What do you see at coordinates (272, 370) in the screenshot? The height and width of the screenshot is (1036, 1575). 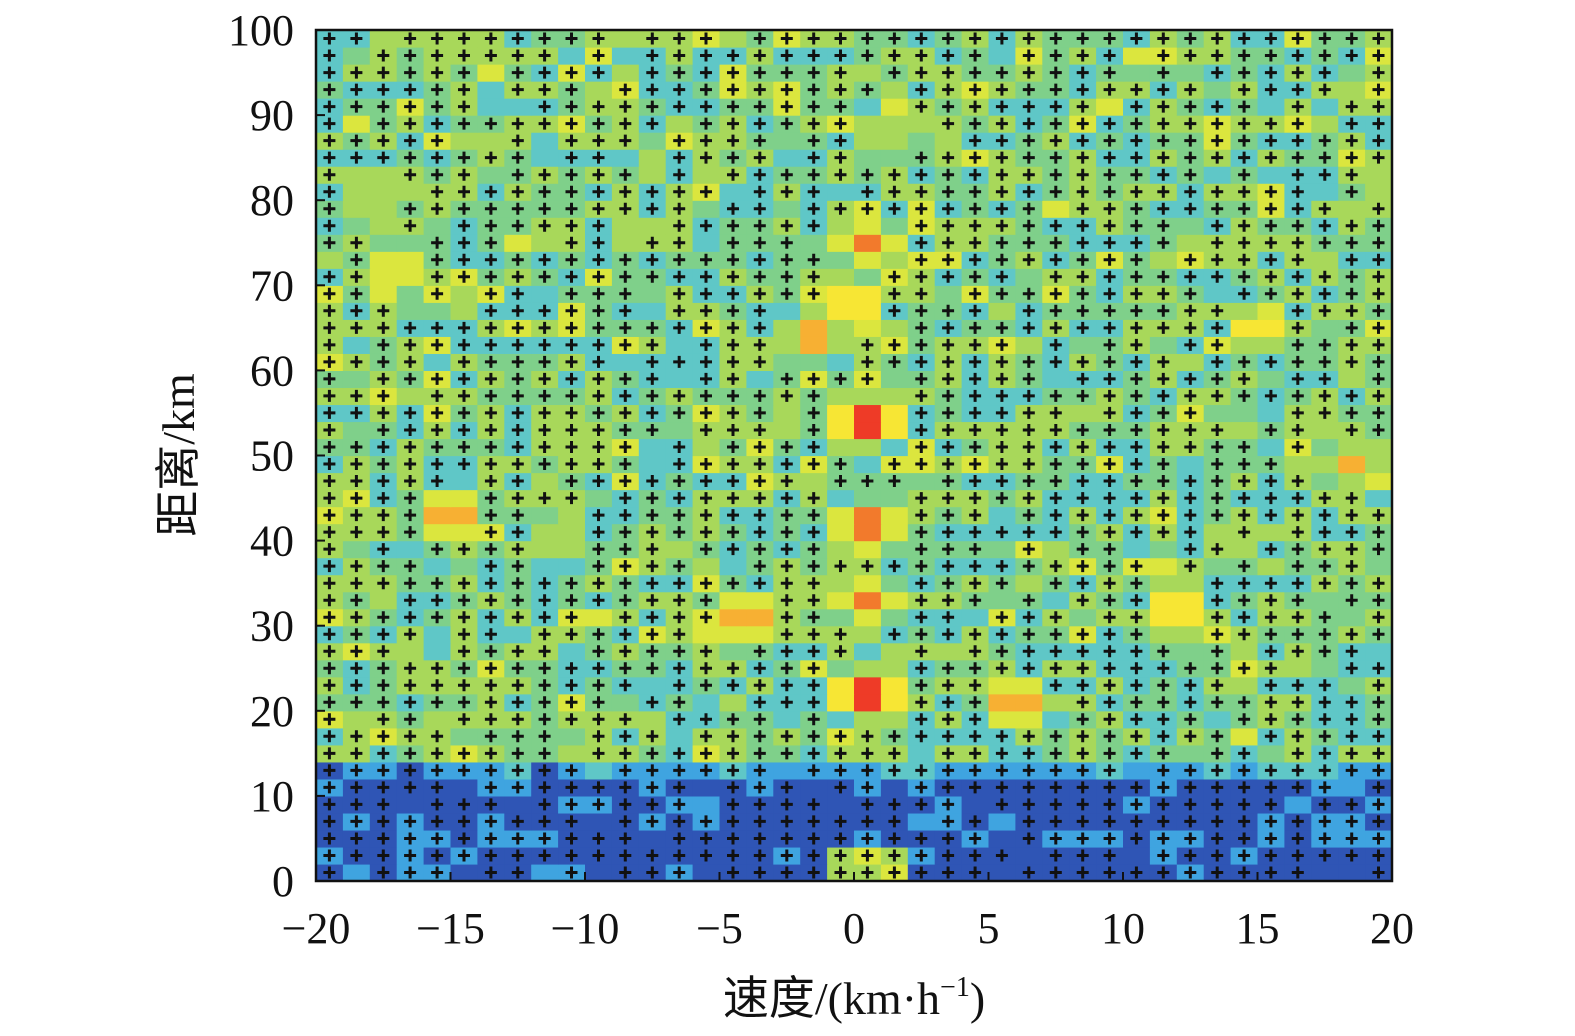 I see `y-tick-label: 60` at bounding box center [272, 370].